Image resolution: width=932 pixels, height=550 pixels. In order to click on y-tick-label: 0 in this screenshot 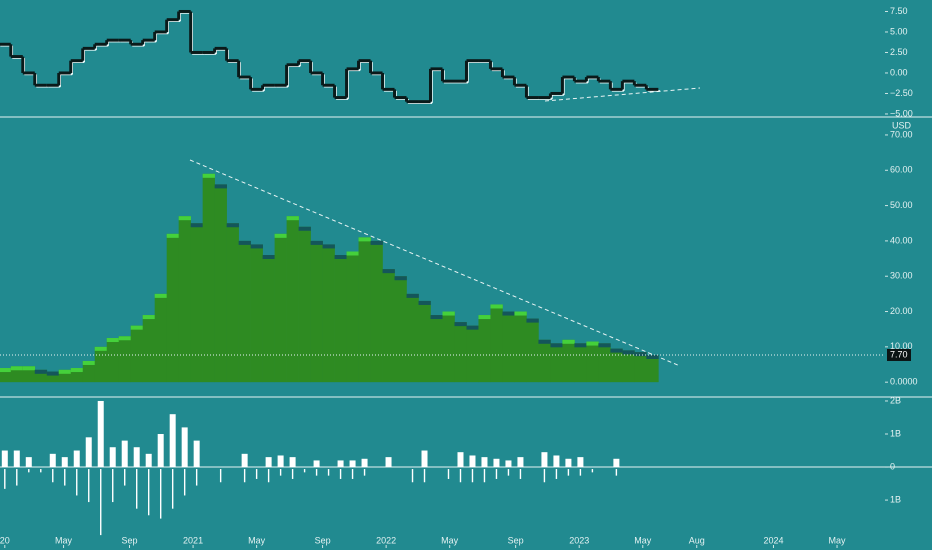, I will do `click(892, 466)`.